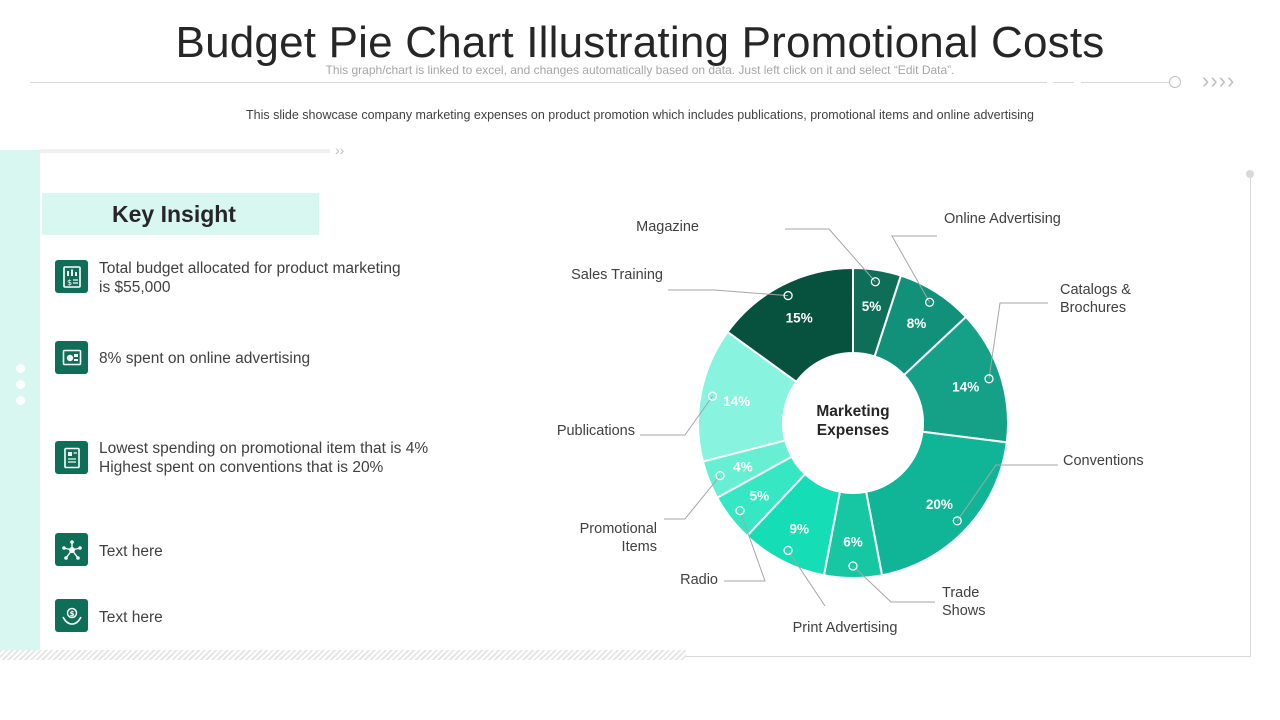  Describe the element at coordinates (743, 467) in the screenshot. I see `slice-label-promotional-items: 4%` at that location.